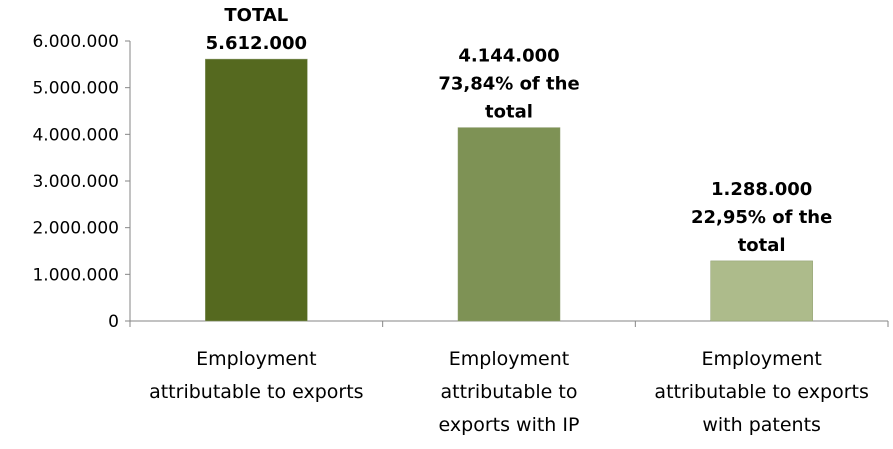 Image resolution: width=893 pixels, height=449 pixels. What do you see at coordinates (75, 135) in the screenshot?
I see `y-tick-label: 4.000.000` at bounding box center [75, 135].